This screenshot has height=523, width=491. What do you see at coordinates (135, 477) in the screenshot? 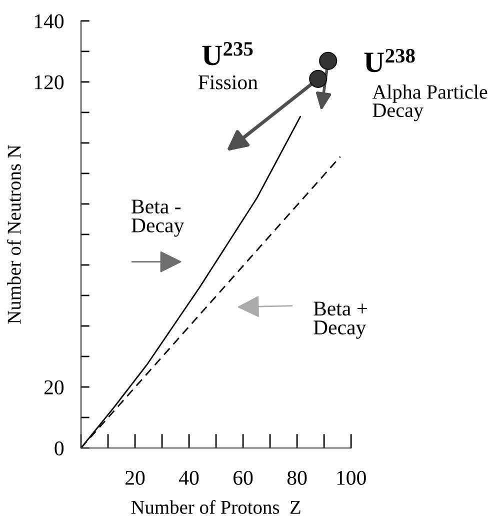
I see `x-tick-label: 20` at bounding box center [135, 477].